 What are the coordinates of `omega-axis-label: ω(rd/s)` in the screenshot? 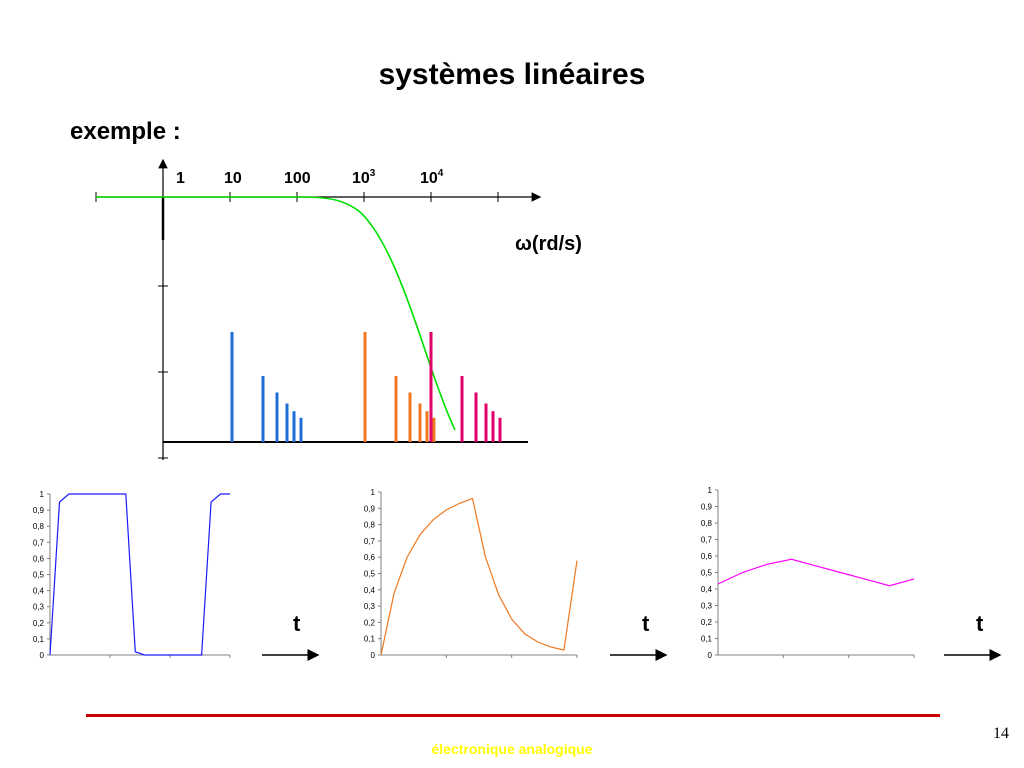 It's located at (548, 244).